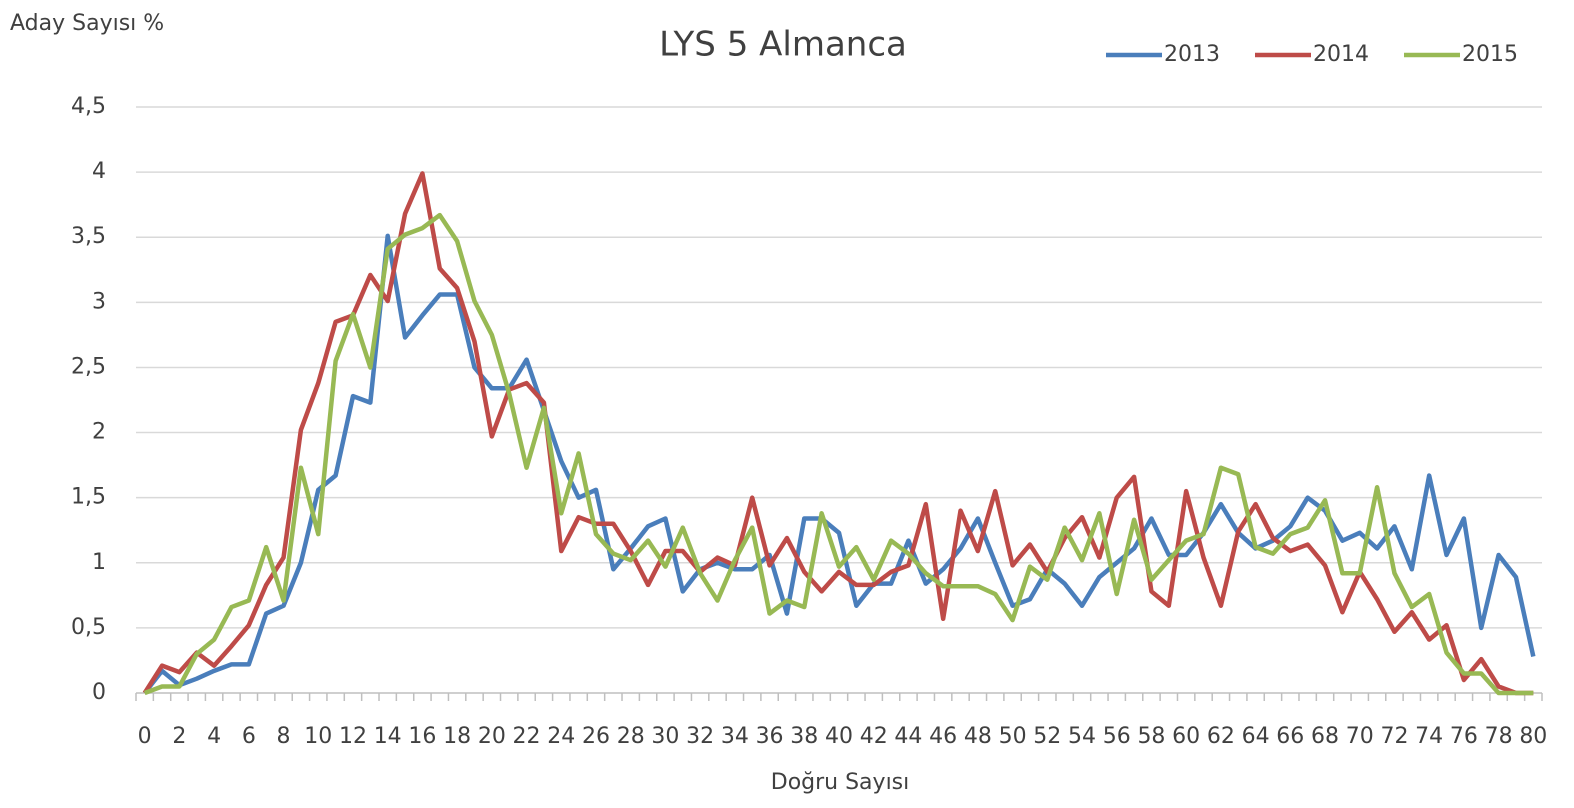  I want to click on x-tick-label: 56, so click(1117, 736).